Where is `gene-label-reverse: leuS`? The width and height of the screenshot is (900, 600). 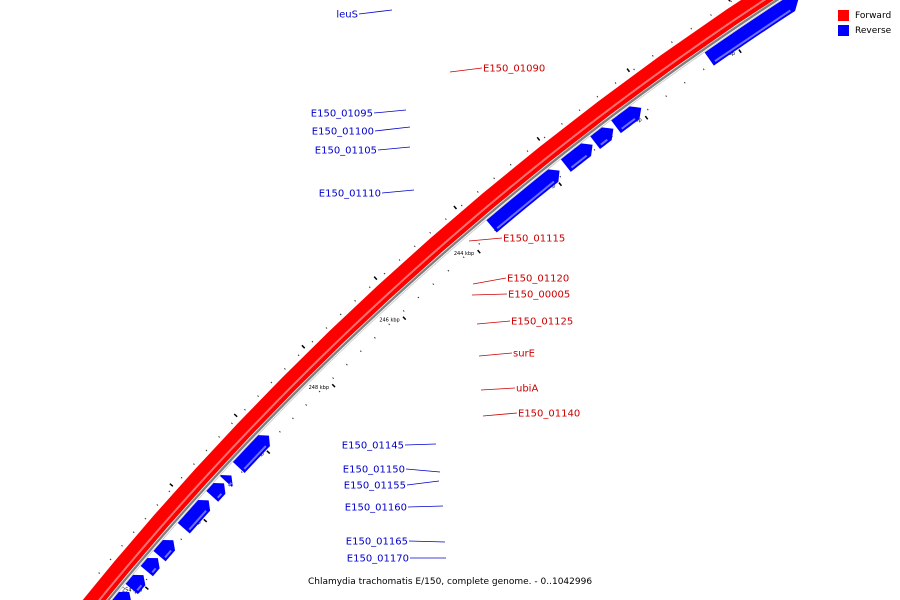
gene-label-reverse: leuS is located at coordinates (347, 15).